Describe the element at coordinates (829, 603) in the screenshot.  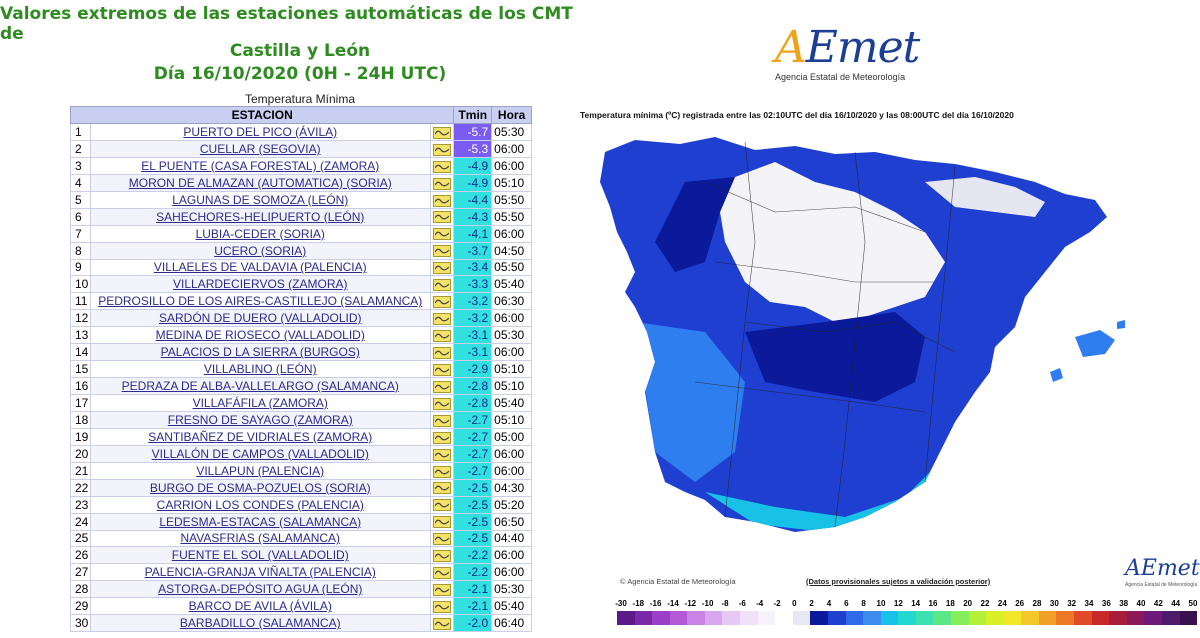
I see `scale-tick-label: 4` at that location.